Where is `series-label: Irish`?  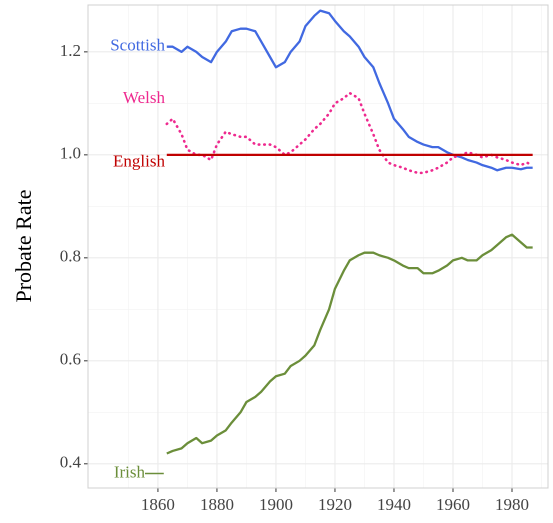
series-label: Irish is located at coordinates (130, 471).